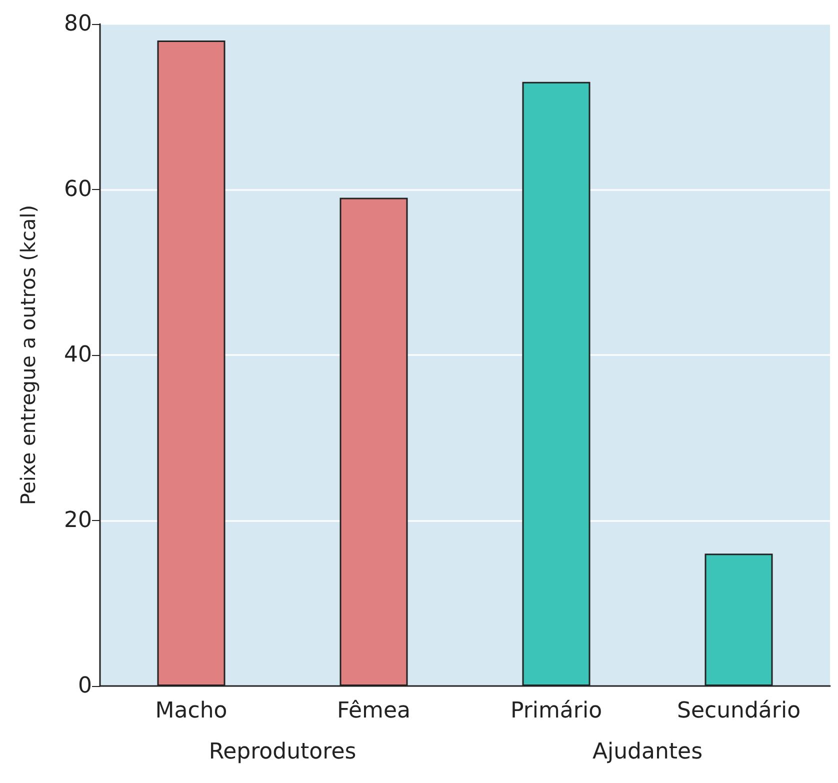  What do you see at coordinates (282, 752) in the screenshot?
I see `text: Reprodutores` at bounding box center [282, 752].